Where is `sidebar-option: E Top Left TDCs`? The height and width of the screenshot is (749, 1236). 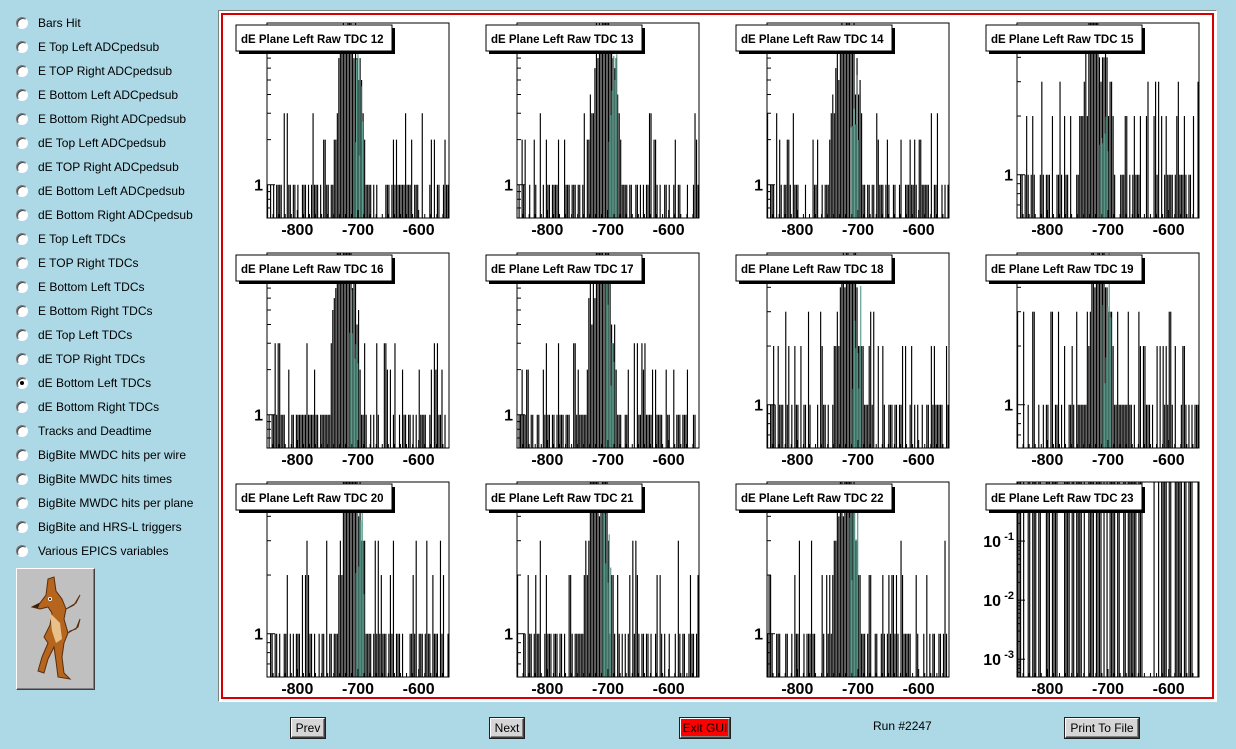 sidebar-option: E Top Left TDCs is located at coordinates (71, 239).